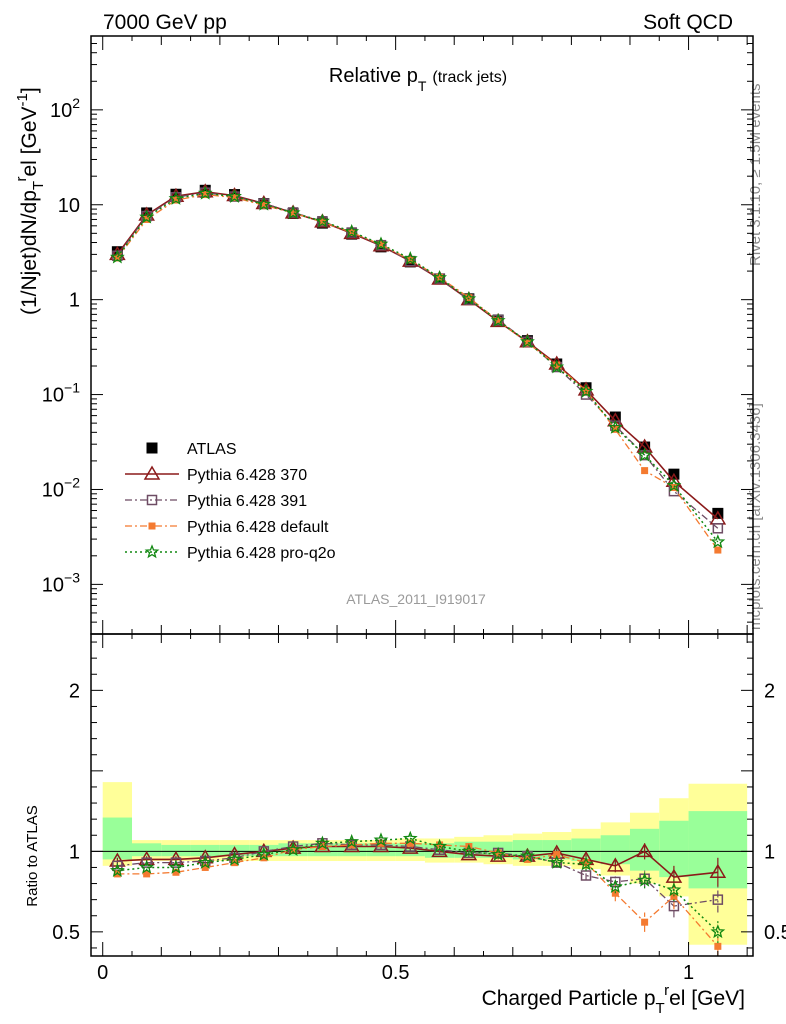 The width and height of the screenshot is (786, 1024). What do you see at coordinates (775, 933) in the screenshot?
I see `ratio-ytick-label-right: 0.5` at bounding box center [775, 933].